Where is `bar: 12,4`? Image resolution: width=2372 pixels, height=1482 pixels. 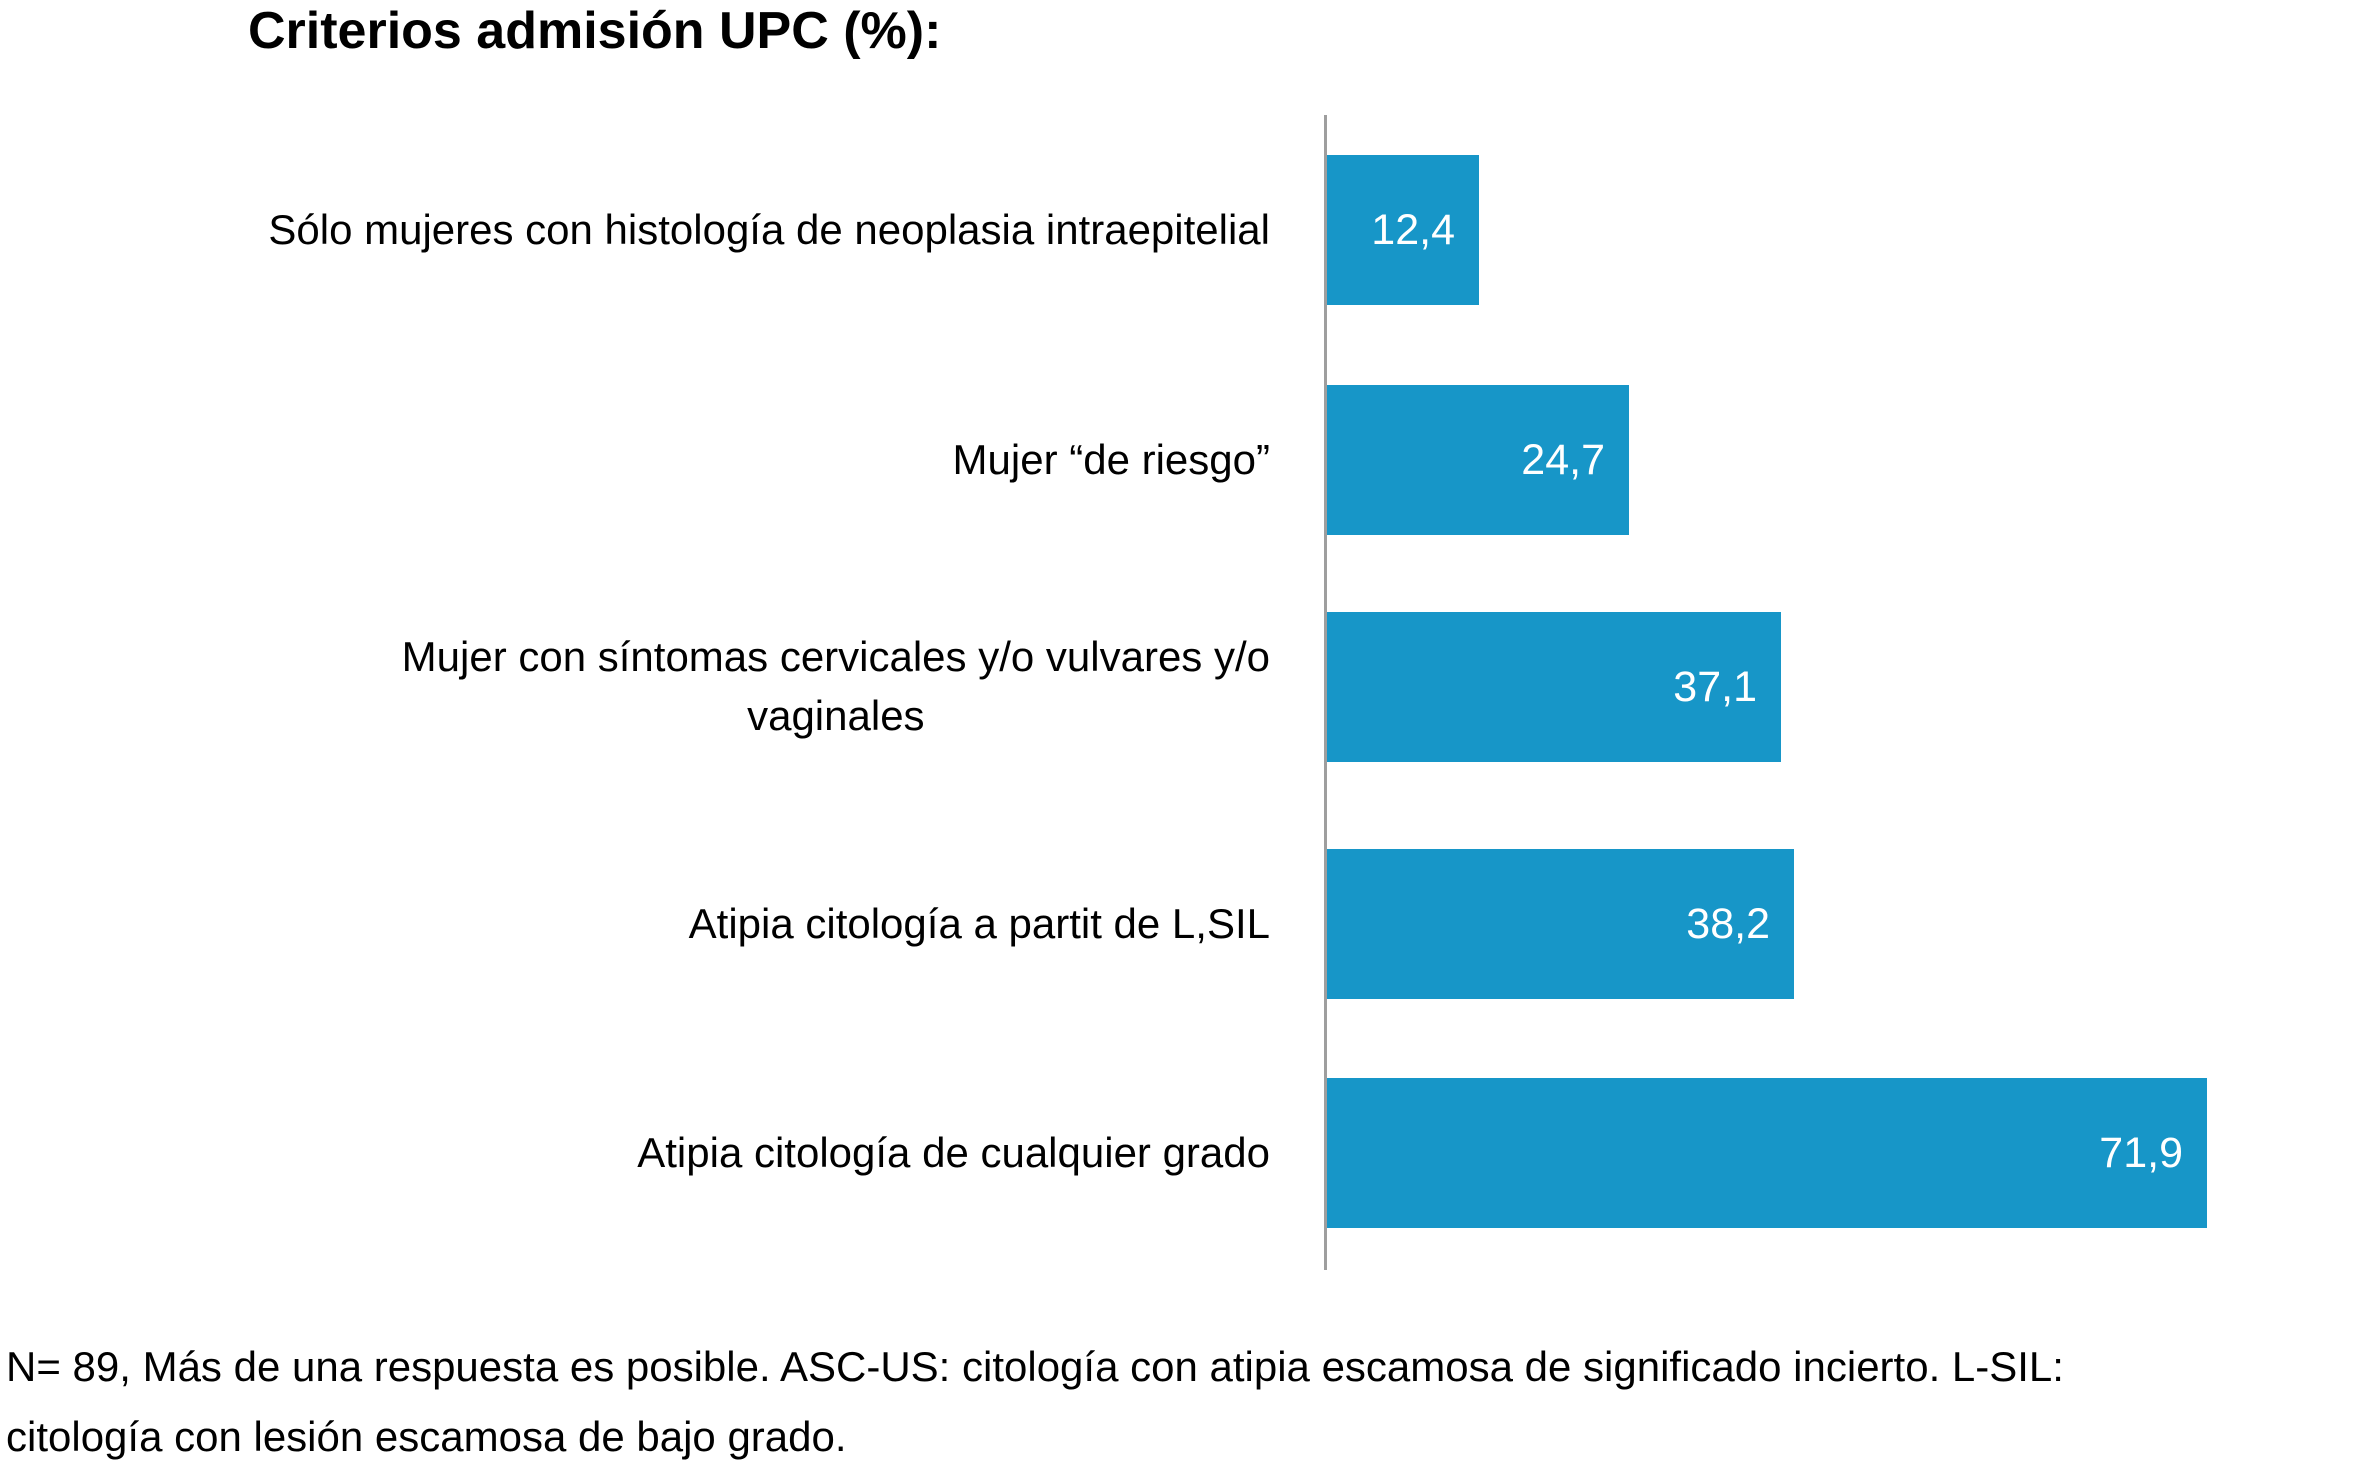 bar: 12,4 is located at coordinates (1403, 230).